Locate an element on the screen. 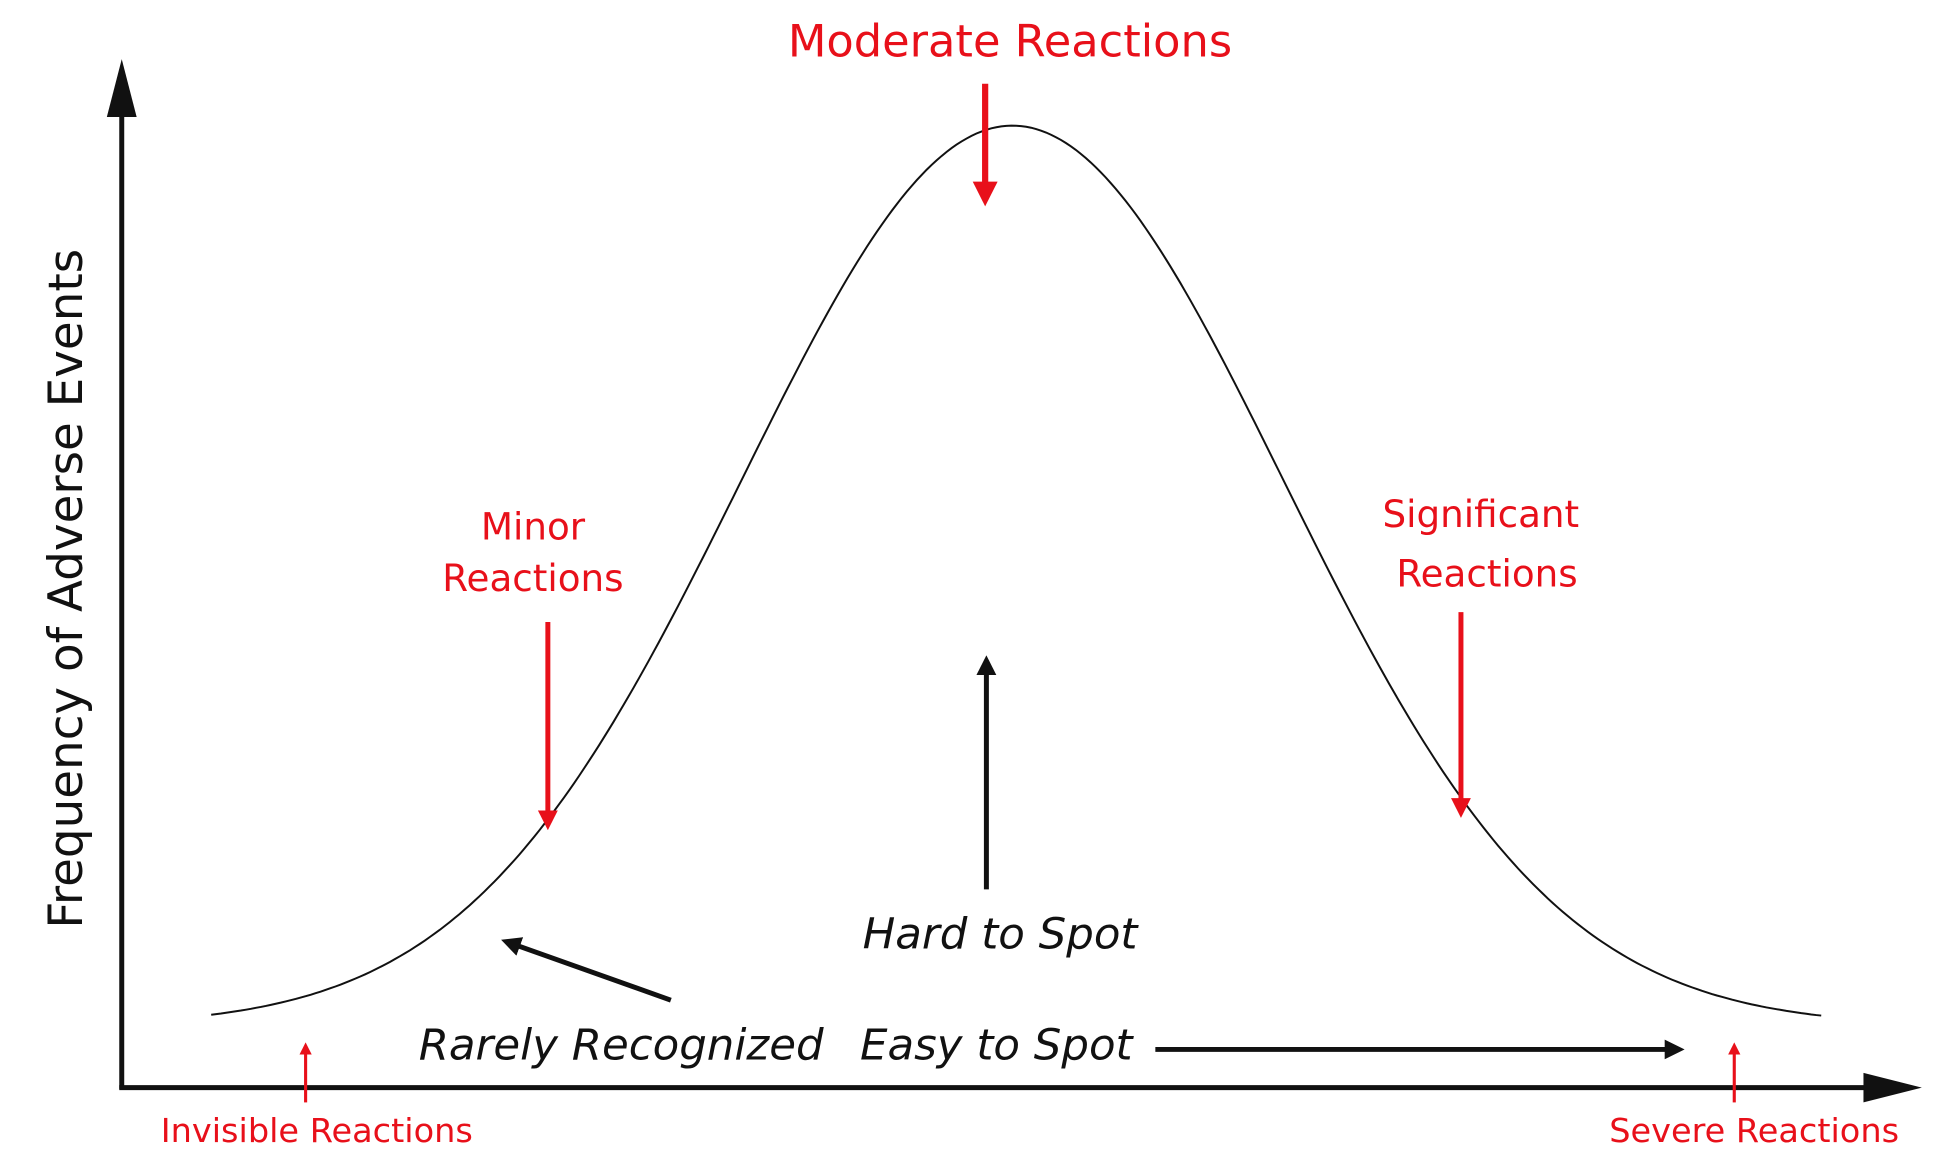 The image size is (1938, 1164). arrow is located at coordinates (586, 970).